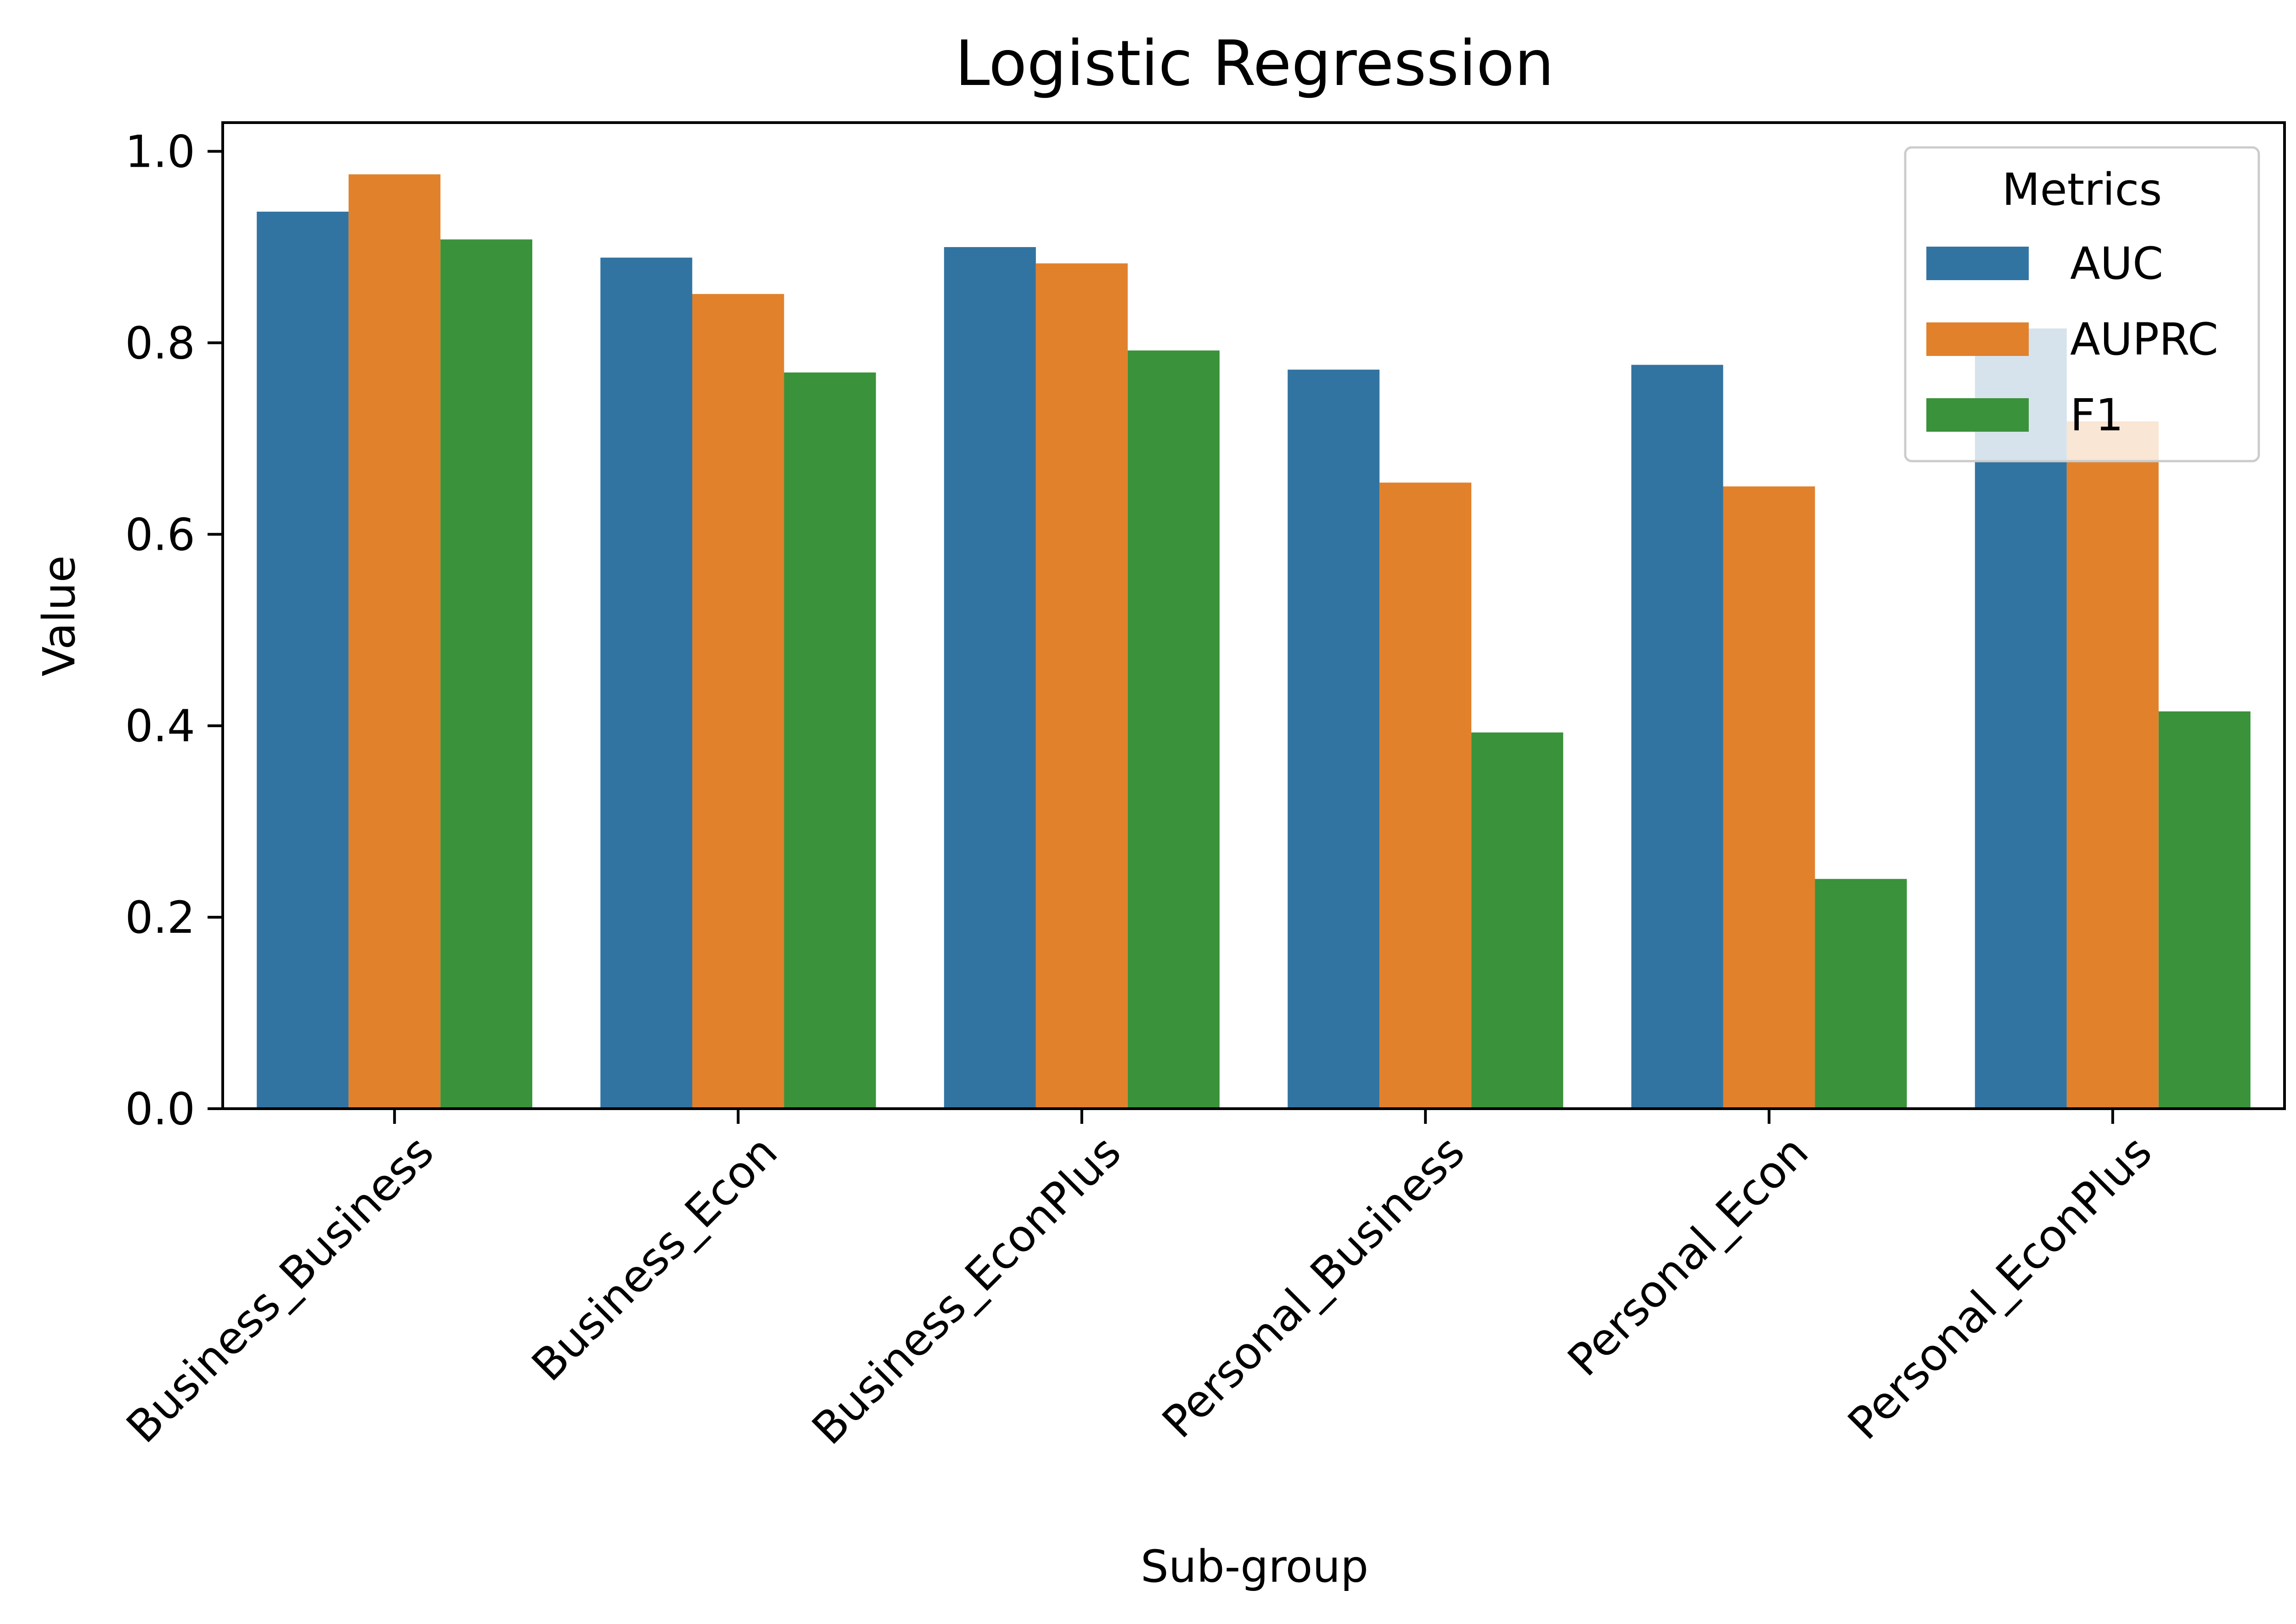 The height and width of the screenshot is (1624, 2296). I want to click on y-tick-label: 0.8, so click(160, 343).